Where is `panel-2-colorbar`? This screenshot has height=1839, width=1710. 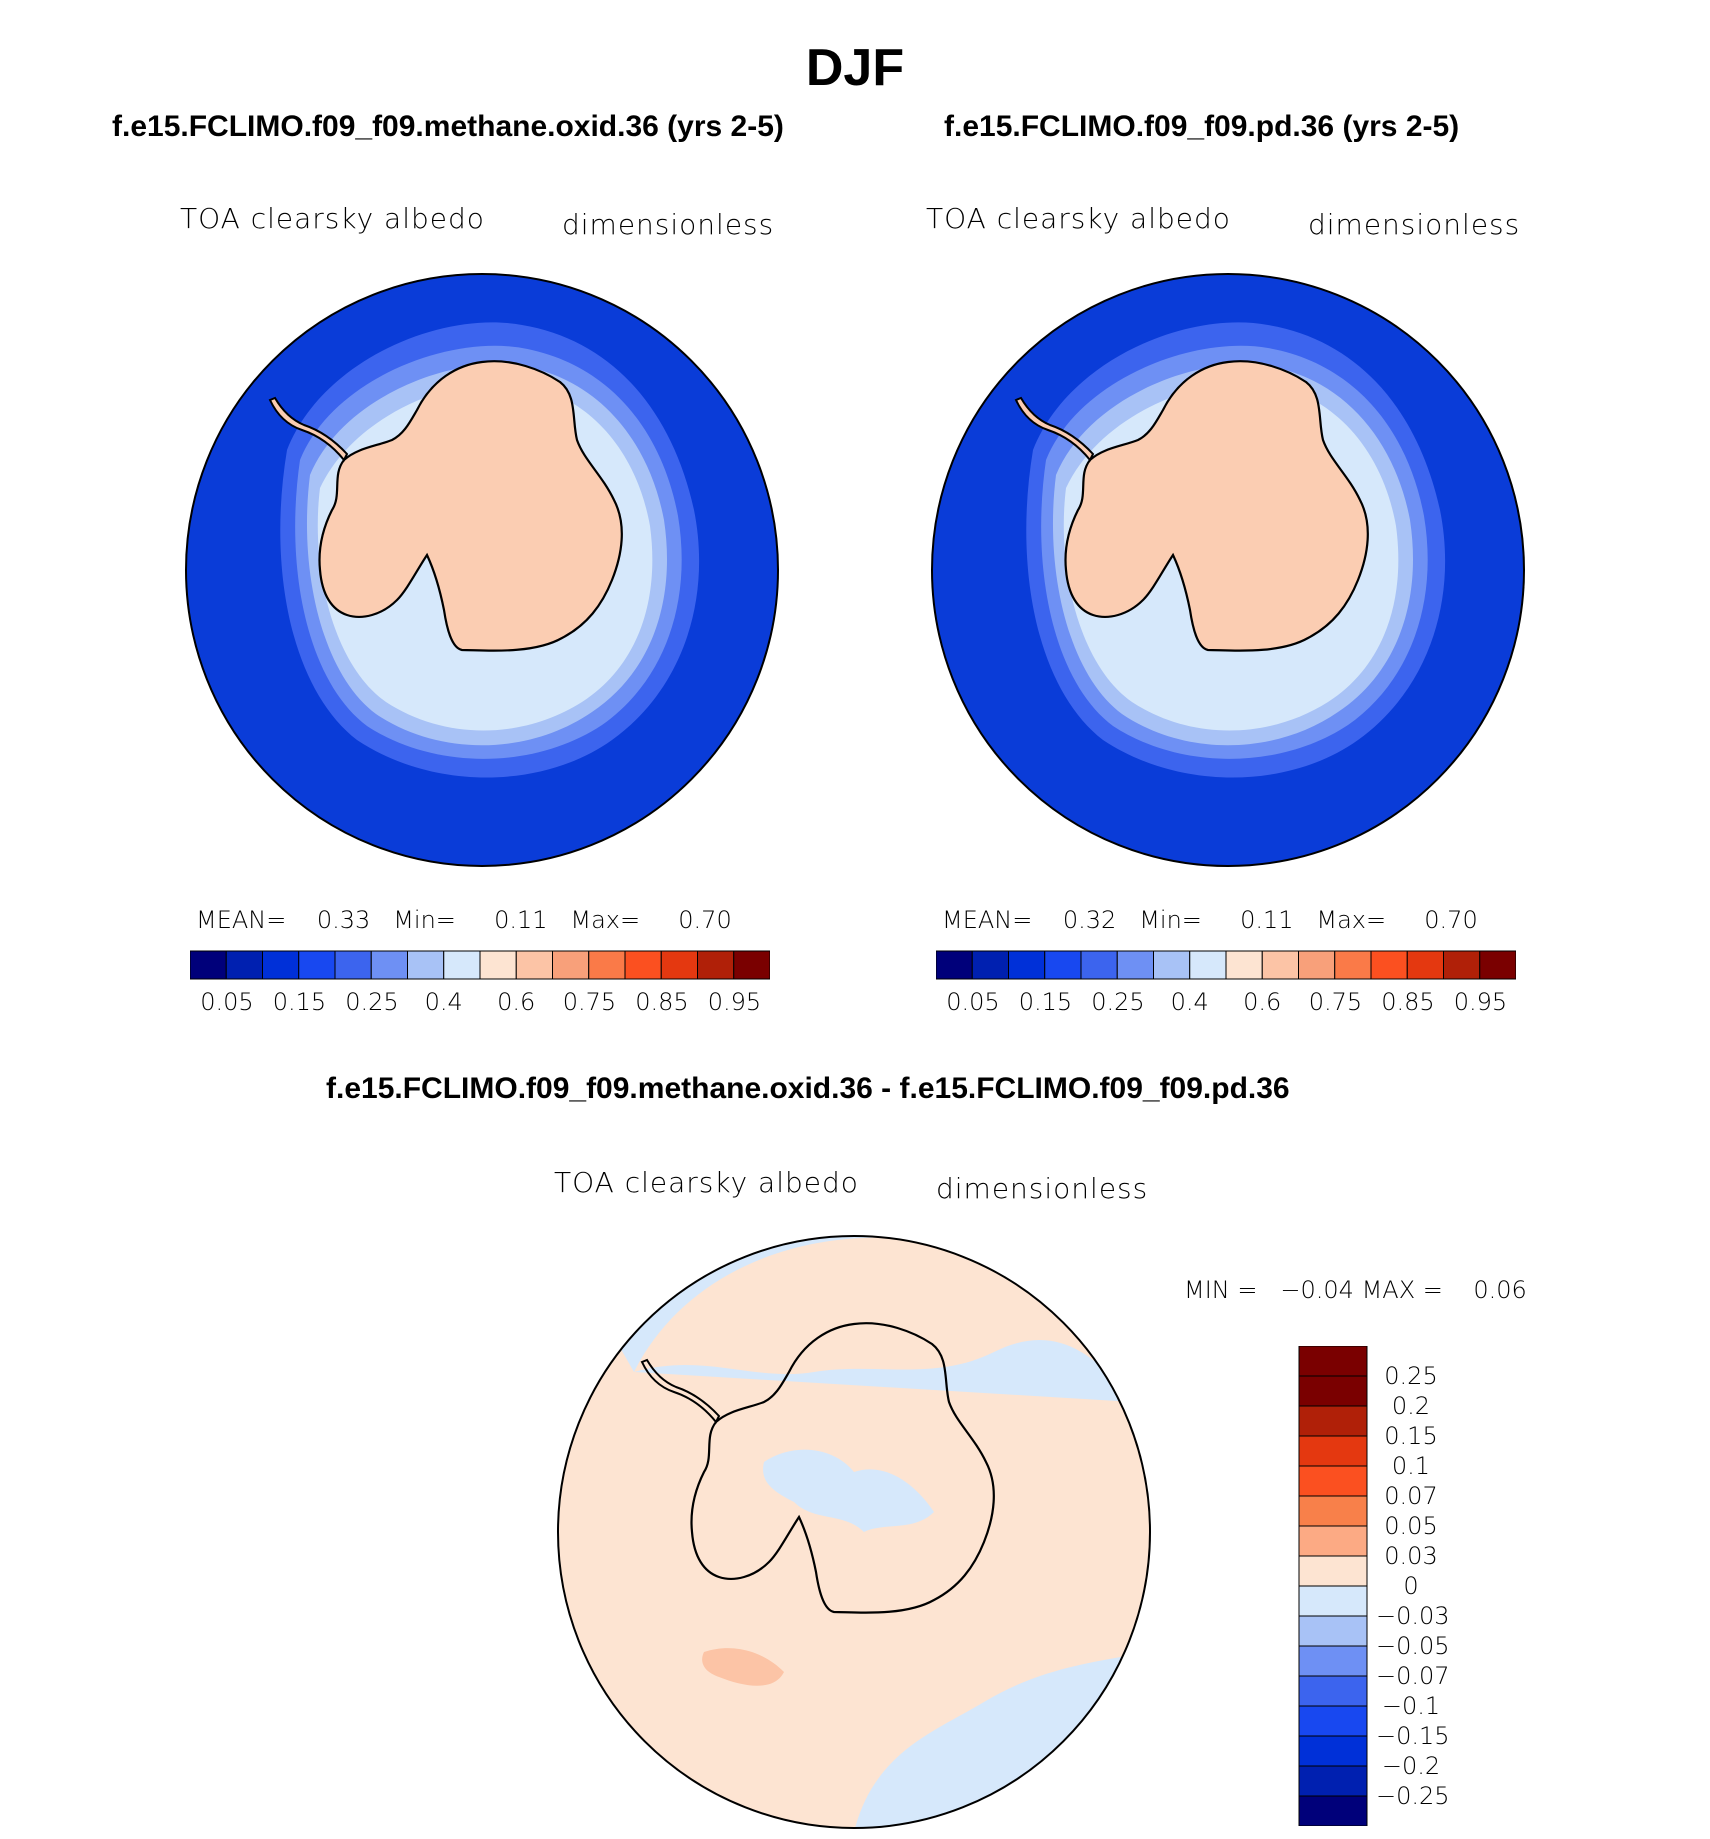 panel-2-colorbar is located at coordinates (1226, 965).